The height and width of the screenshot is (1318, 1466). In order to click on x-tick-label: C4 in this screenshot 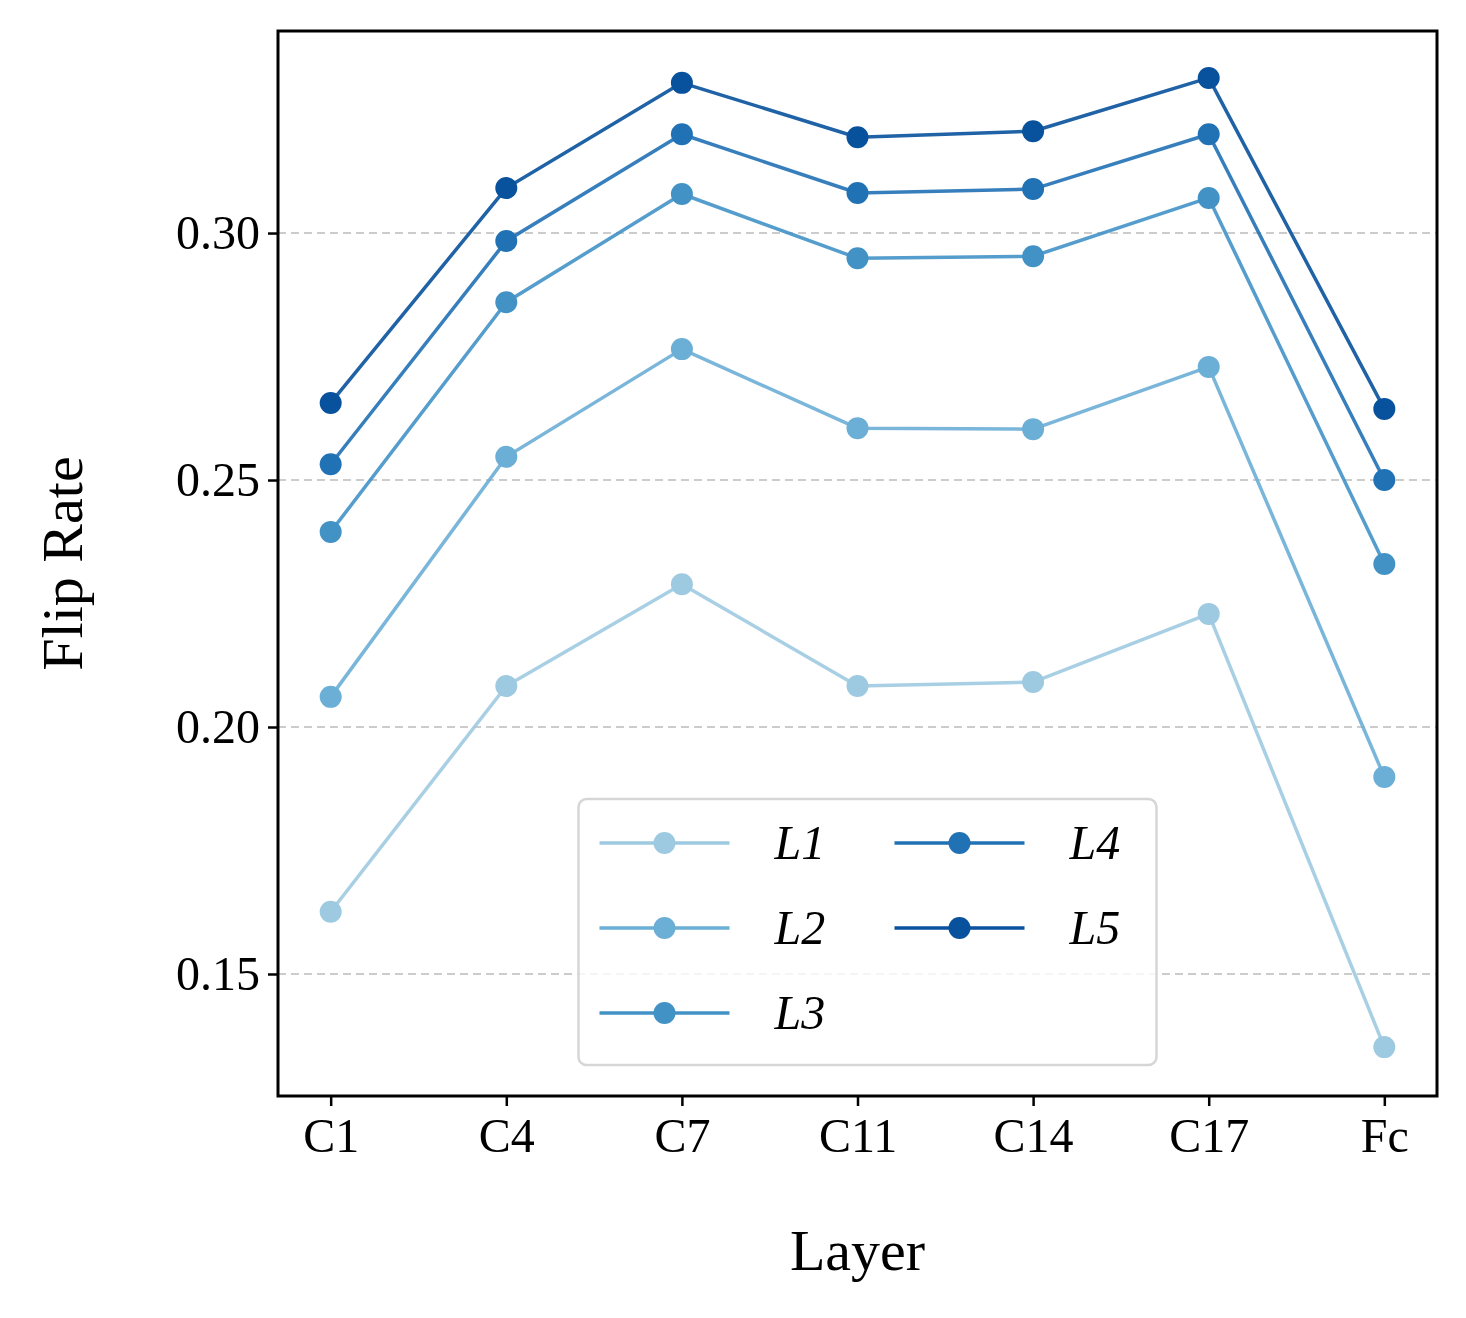, I will do `click(506, 1135)`.